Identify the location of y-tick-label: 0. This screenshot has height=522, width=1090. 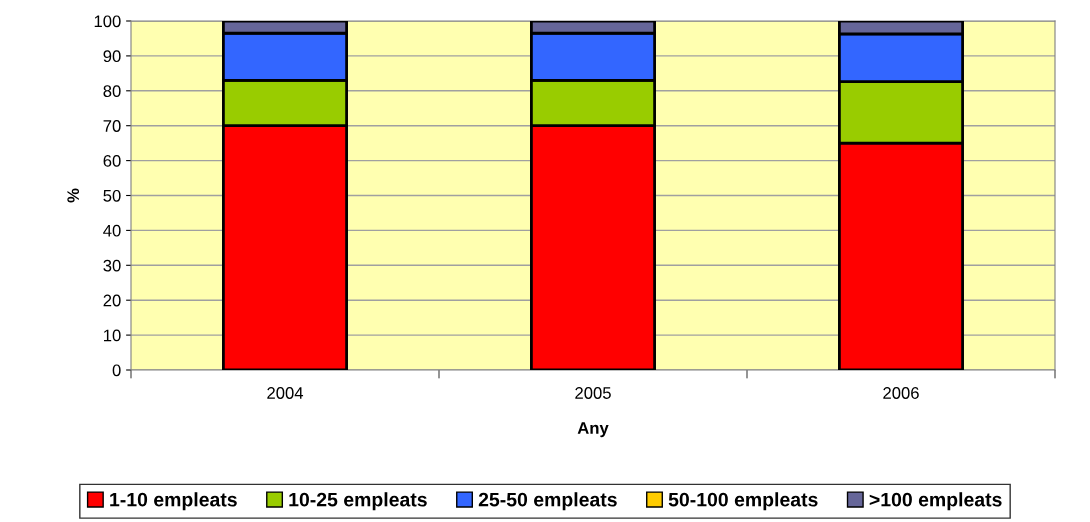
(116, 370).